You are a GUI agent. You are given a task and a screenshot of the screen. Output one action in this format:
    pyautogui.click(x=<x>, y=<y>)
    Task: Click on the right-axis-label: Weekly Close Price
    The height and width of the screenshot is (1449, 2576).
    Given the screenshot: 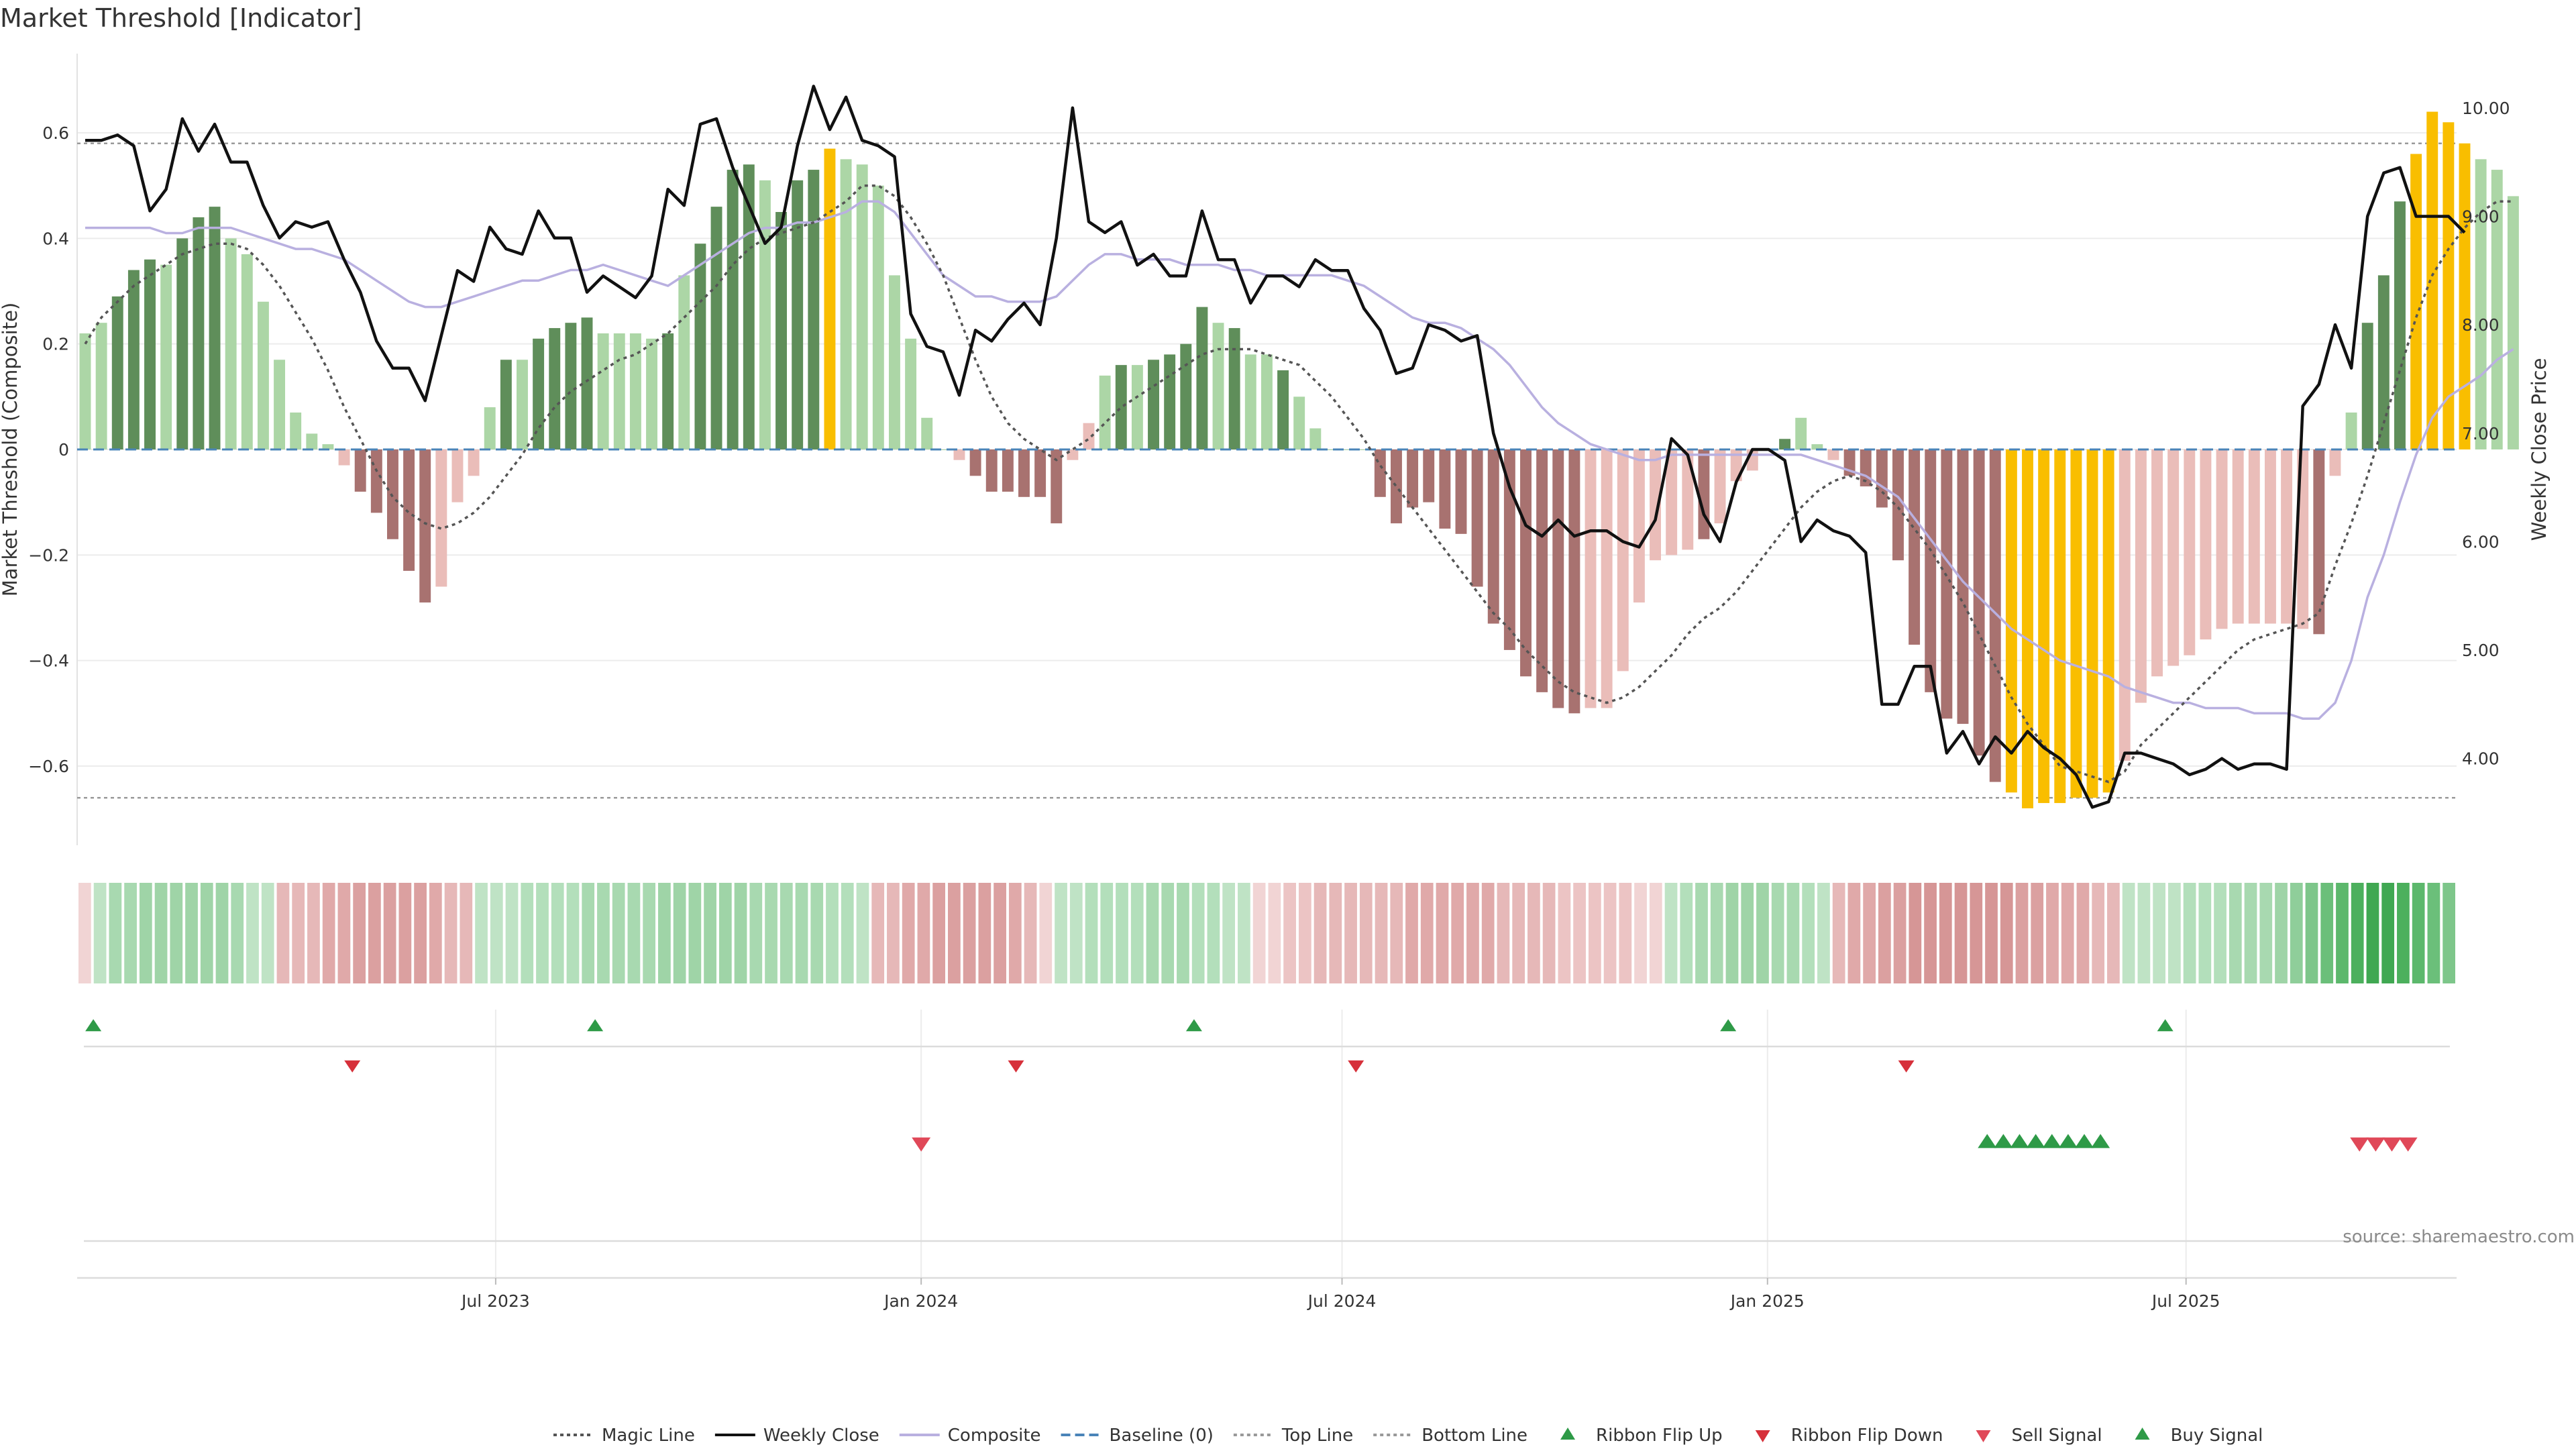 What is the action you would take?
    pyautogui.click(x=2539, y=449)
    